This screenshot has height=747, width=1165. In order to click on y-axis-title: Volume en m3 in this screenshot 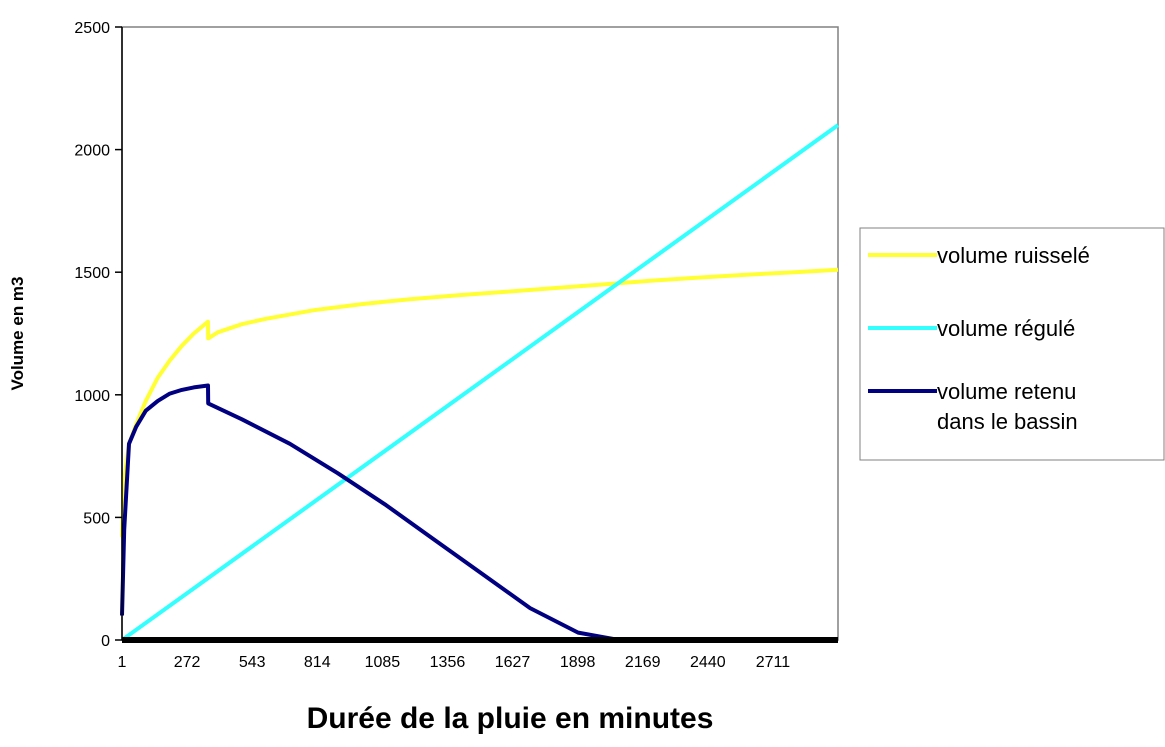, I will do `click(17, 334)`.